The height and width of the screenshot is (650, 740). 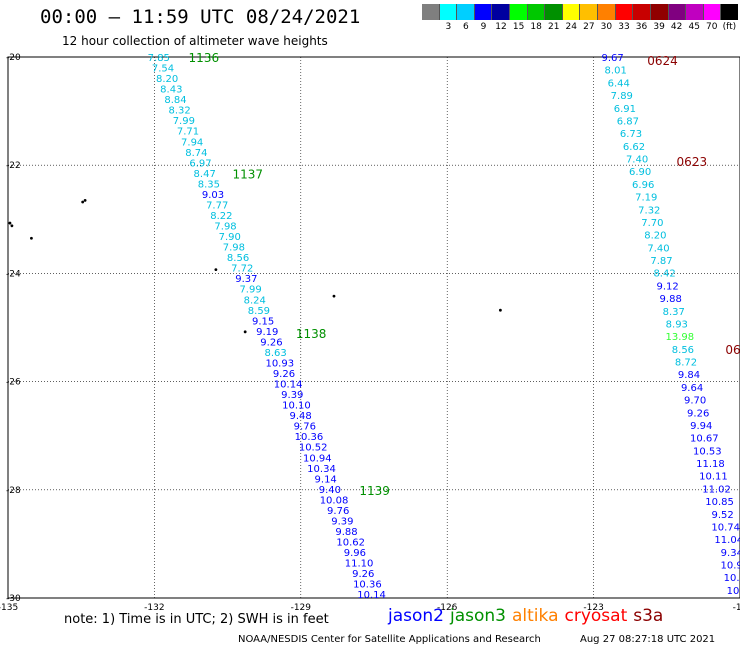 I want to click on wave-height-value: 9.96, so click(x=355, y=553).